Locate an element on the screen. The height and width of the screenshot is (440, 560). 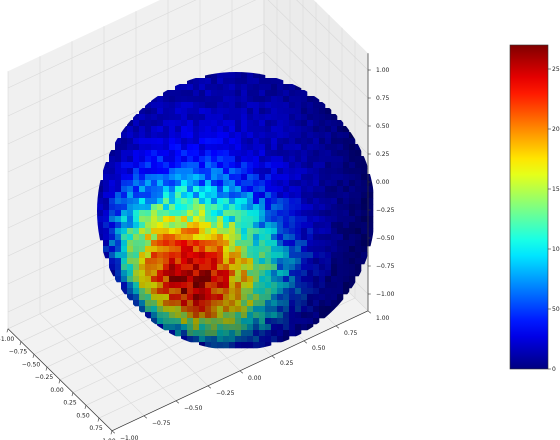
x-tick-label: 0.75 is located at coordinates (96, 428).